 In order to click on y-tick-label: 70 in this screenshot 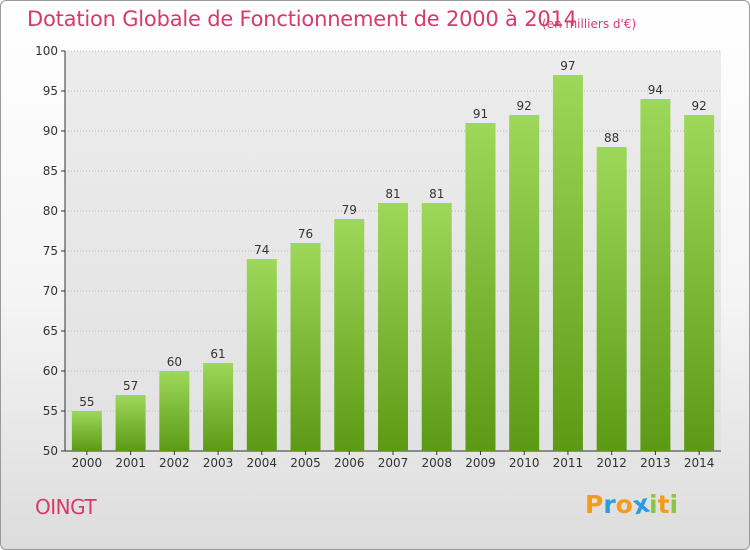, I will do `click(50, 291)`.